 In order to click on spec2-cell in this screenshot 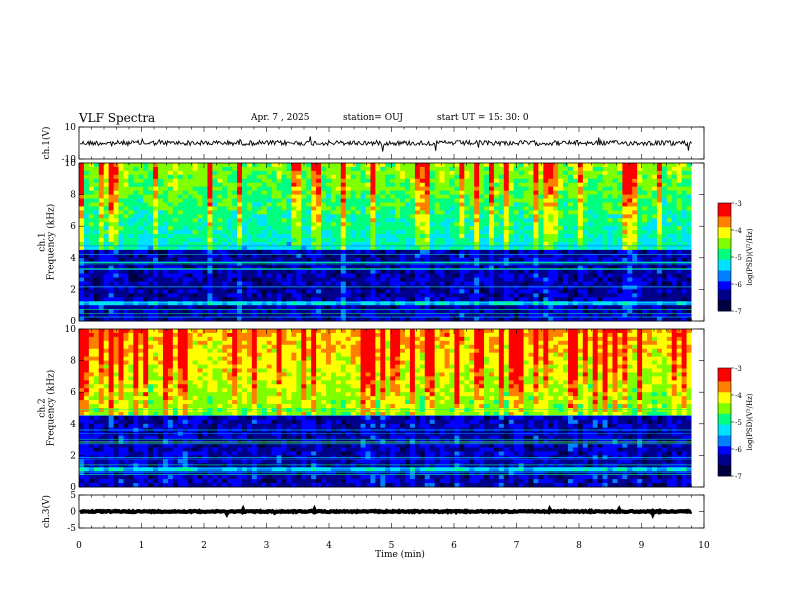, I will do `click(96, 331)`.